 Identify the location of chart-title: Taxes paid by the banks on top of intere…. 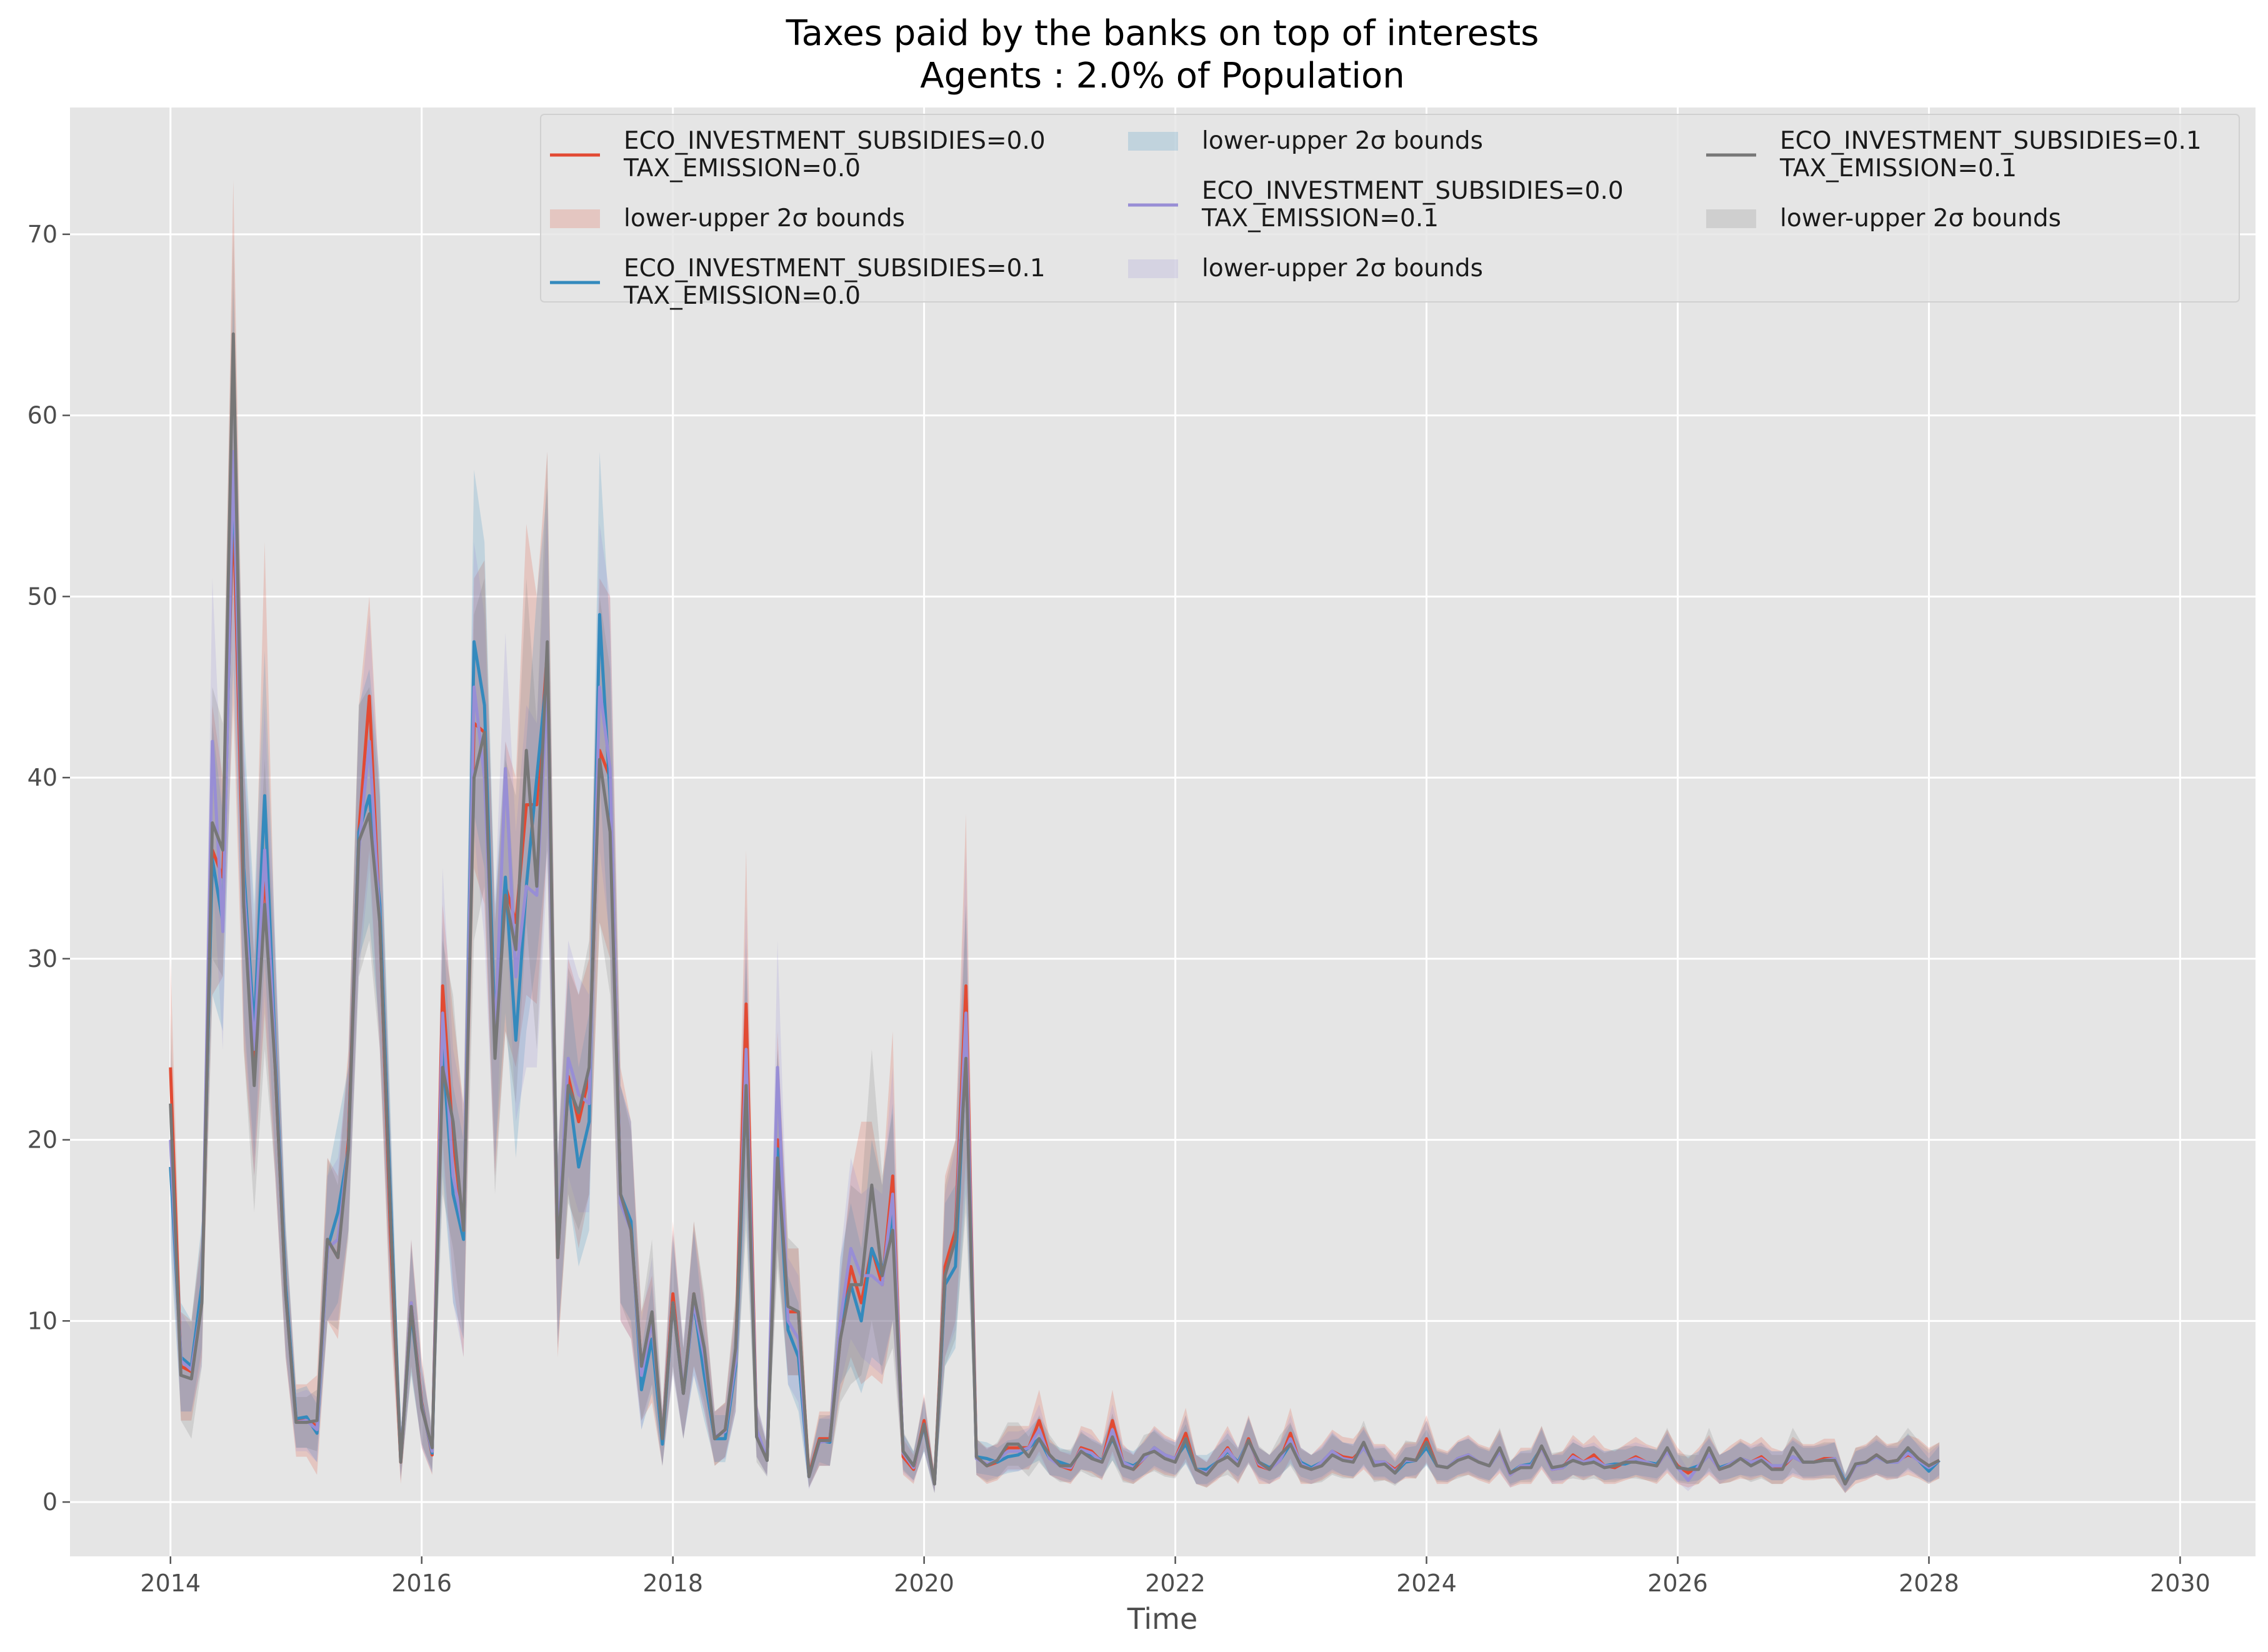
(1163, 33).